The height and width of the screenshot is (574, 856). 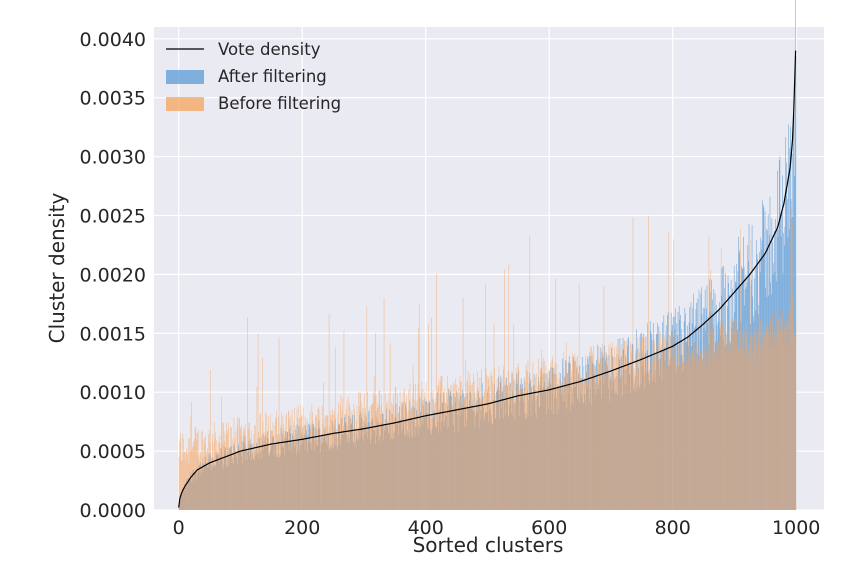 What do you see at coordinates (113, 40) in the screenshot?
I see `y-tick-label-8: 0.0040` at bounding box center [113, 40].